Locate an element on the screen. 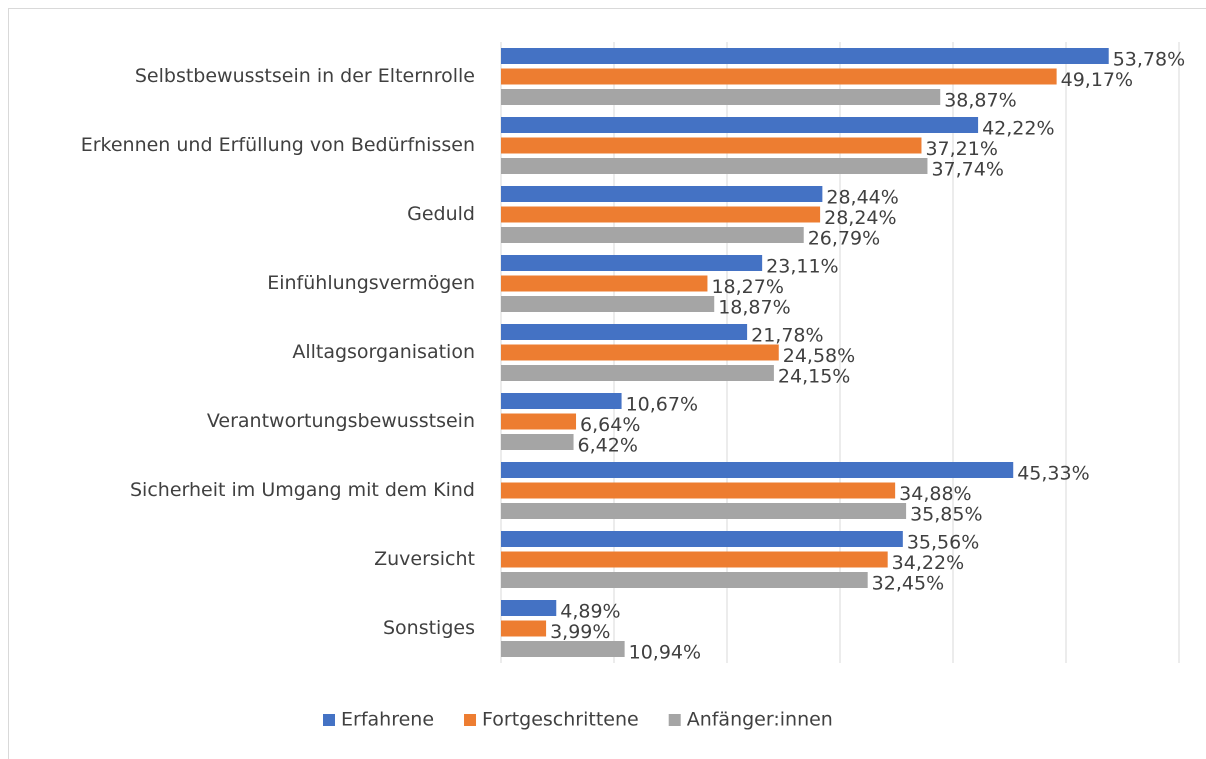  legend-label: Erfahrene is located at coordinates (387, 720).